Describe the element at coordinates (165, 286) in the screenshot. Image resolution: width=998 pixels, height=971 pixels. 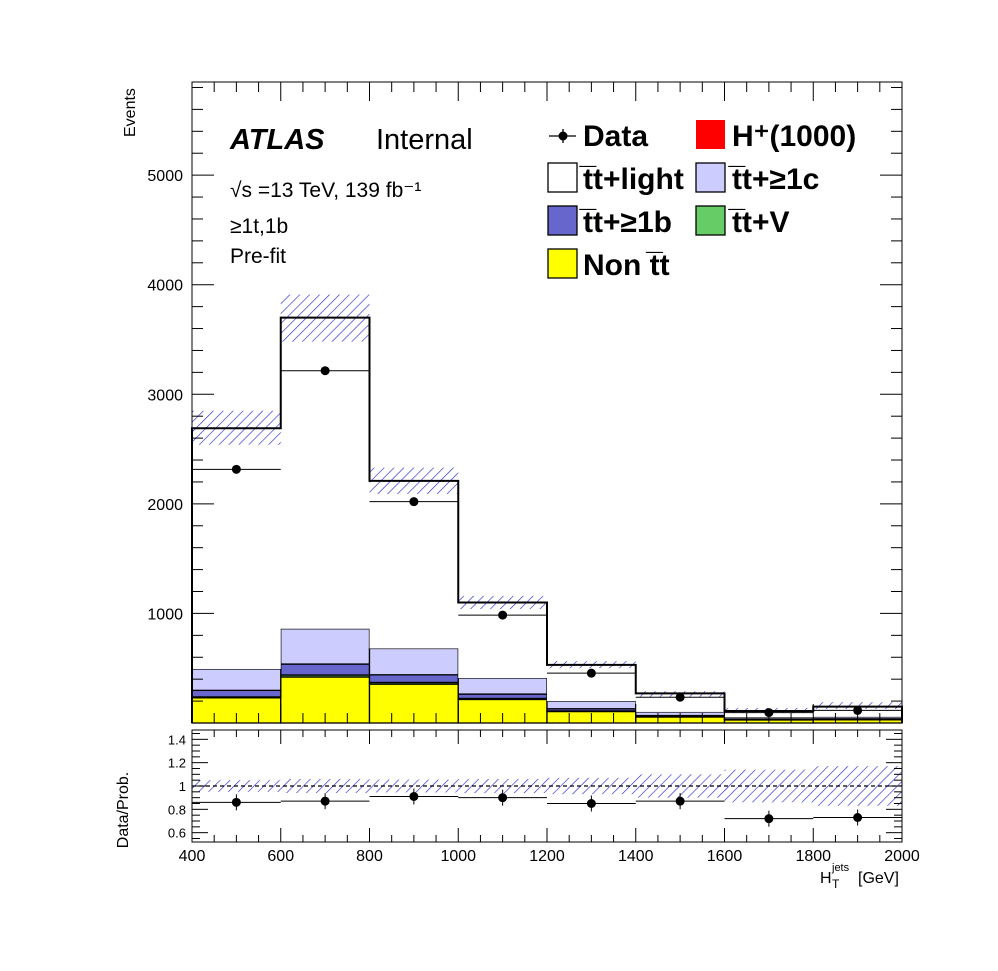
I see `main-y-tick-label: 4000` at that location.